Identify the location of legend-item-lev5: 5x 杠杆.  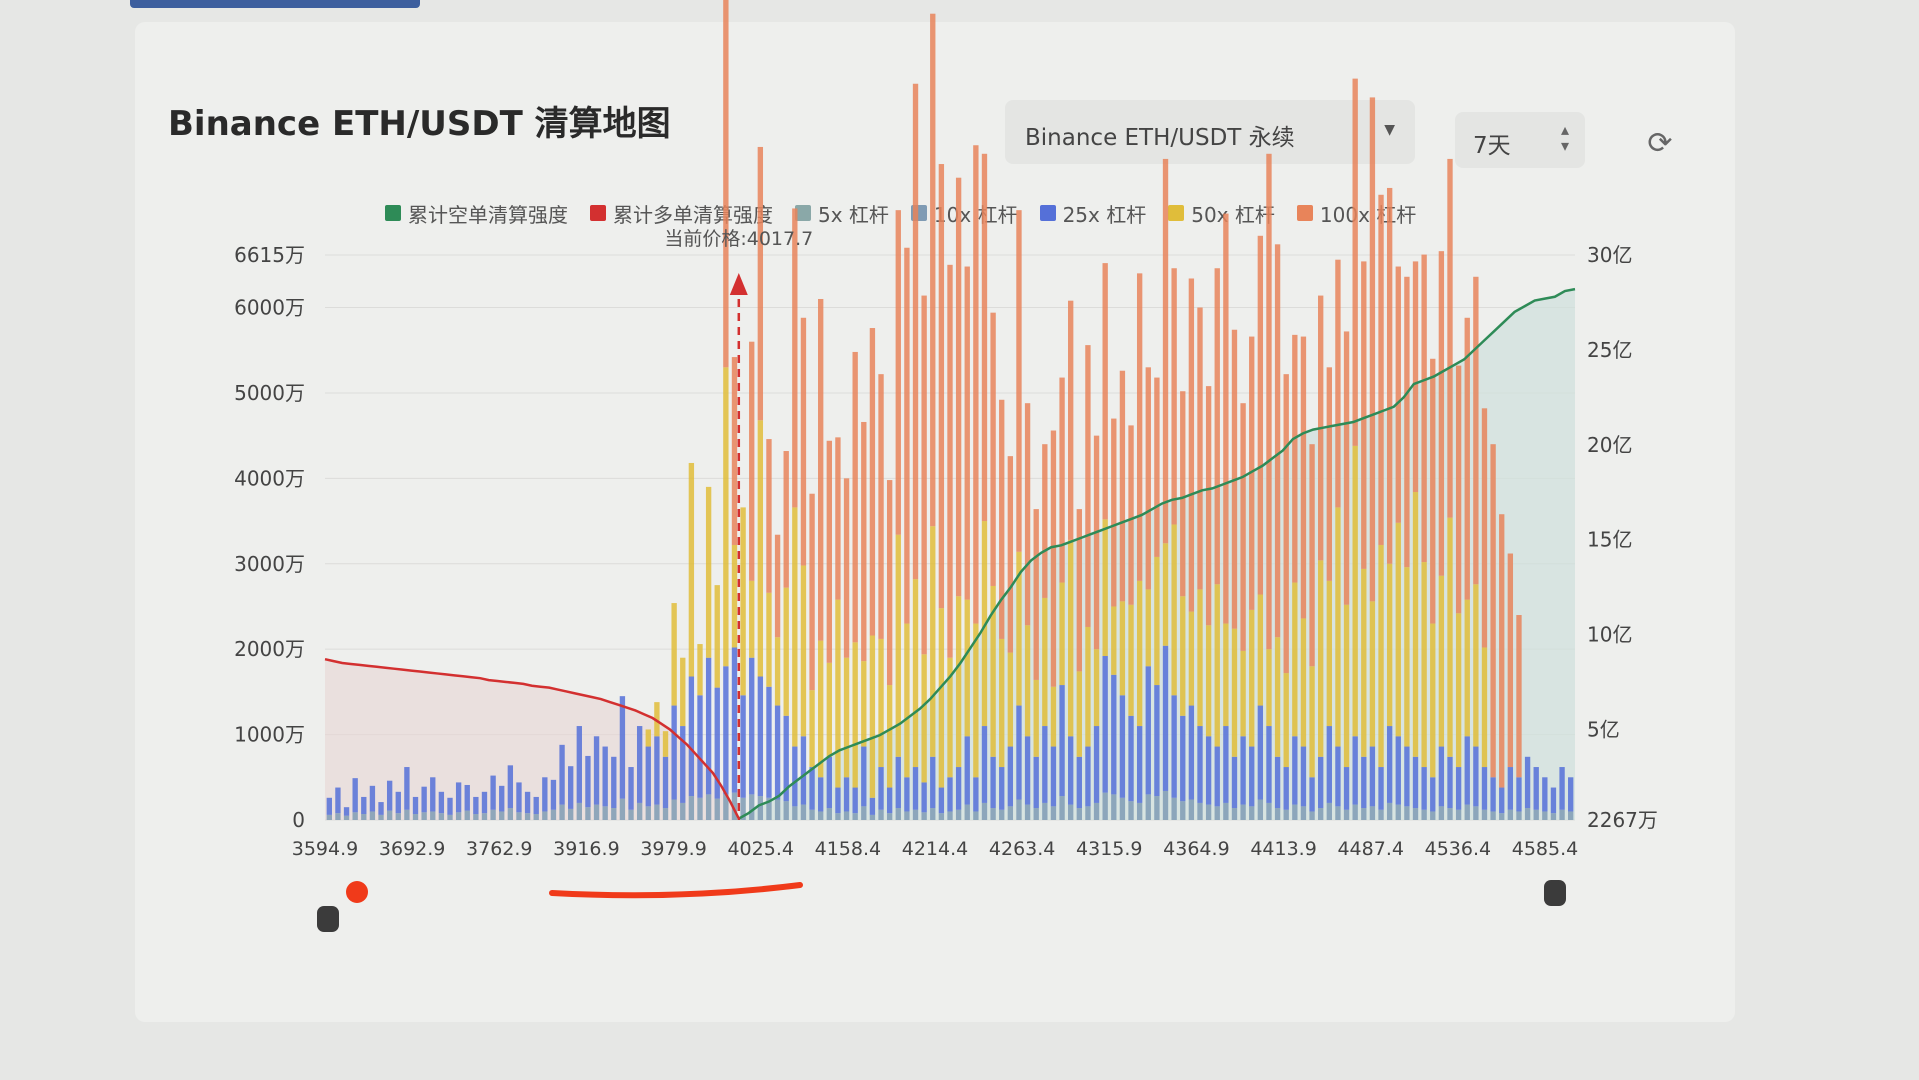
(842, 213).